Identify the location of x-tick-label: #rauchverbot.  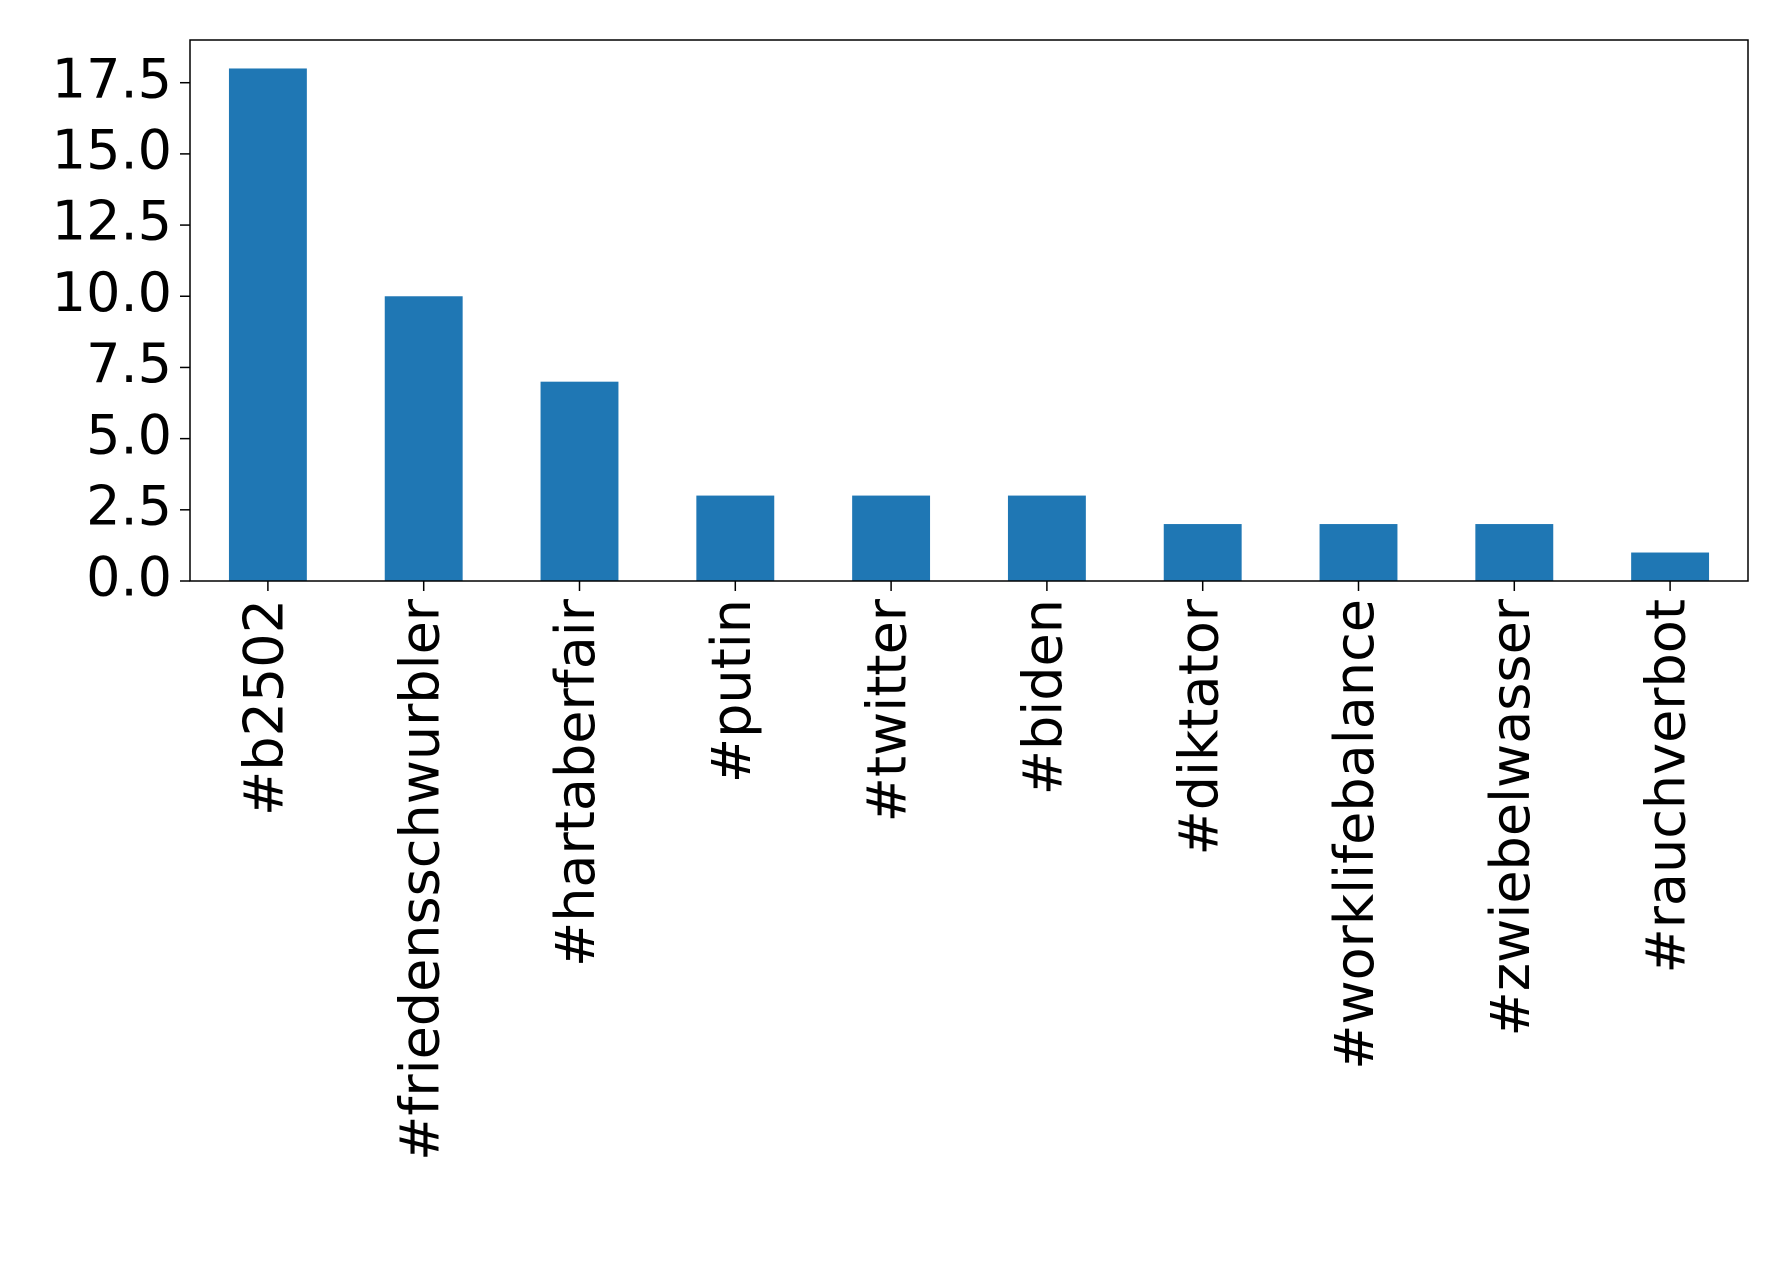
(1666, 786).